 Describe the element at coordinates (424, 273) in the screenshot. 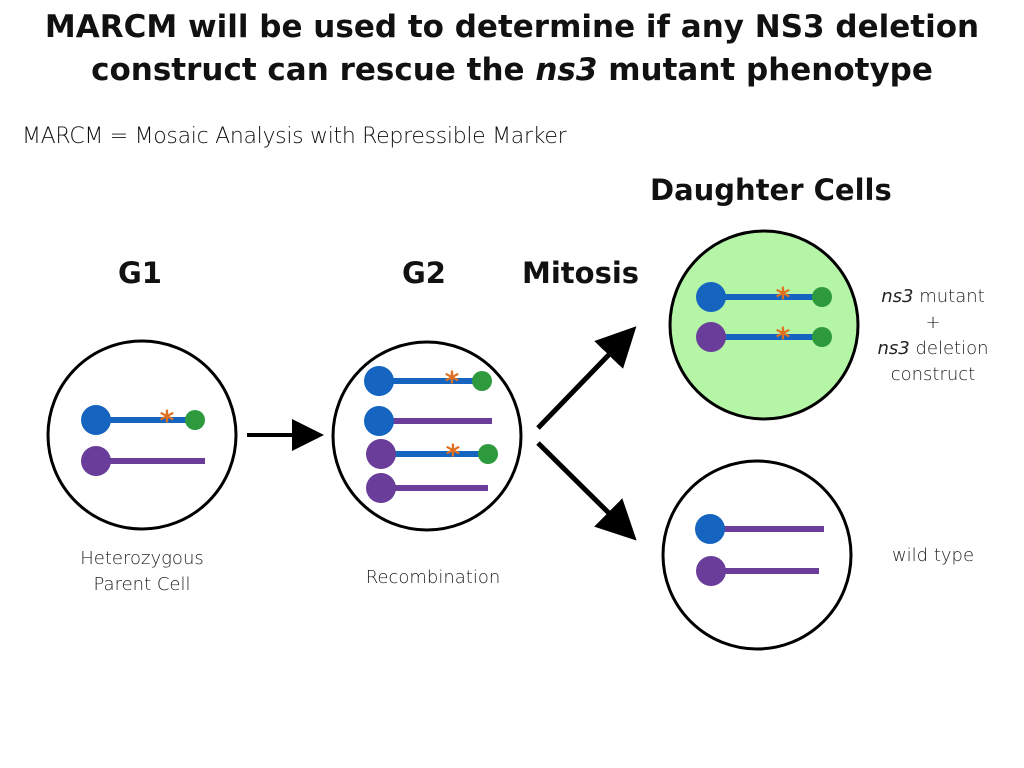

I see `g2-heading: G2` at that location.